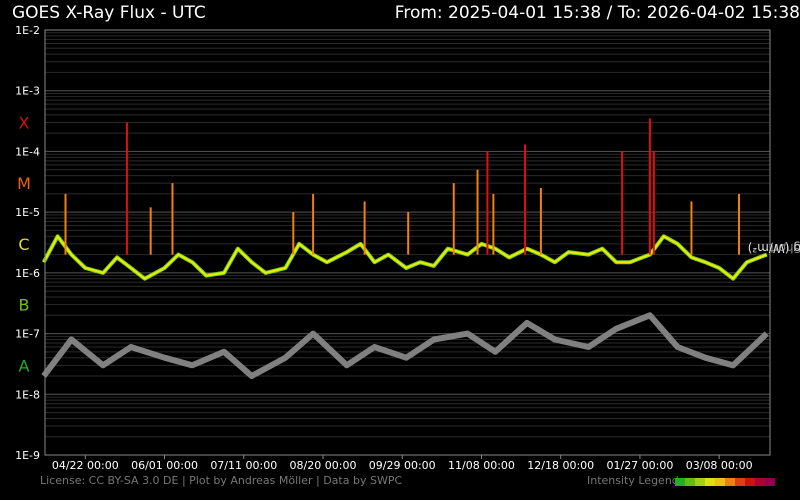 The height and width of the screenshot is (500, 800). What do you see at coordinates (85, 465) in the screenshot?
I see `x-tick-label: 04/22 00:00` at bounding box center [85, 465].